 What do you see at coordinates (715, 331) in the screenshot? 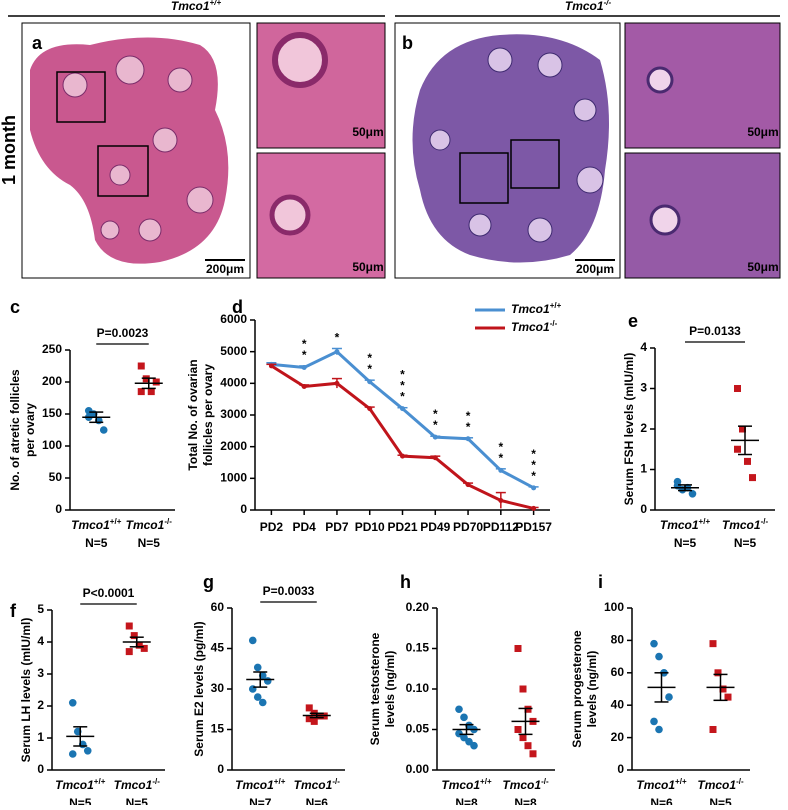
I see `p-value: P=0.0133` at bounding box center [715, 331].